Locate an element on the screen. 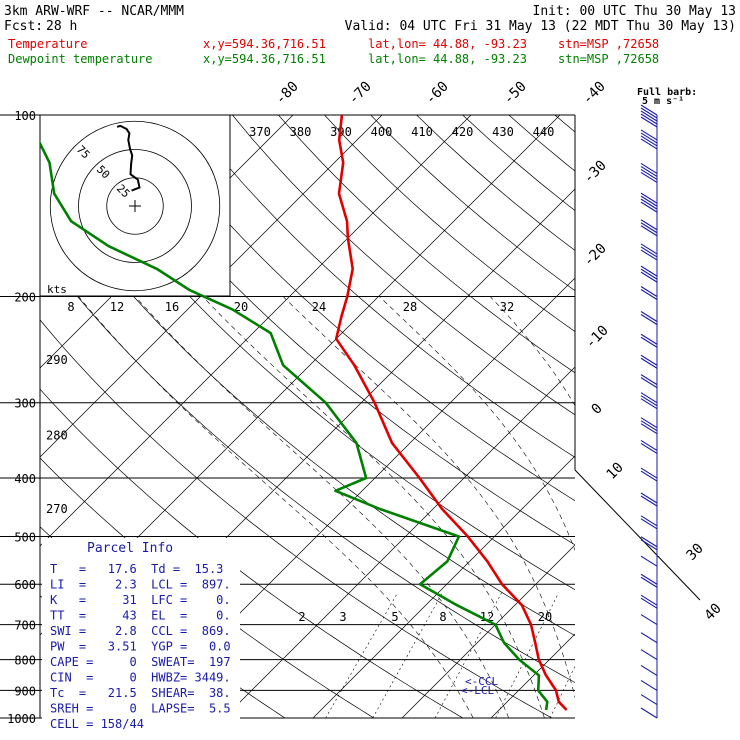  parcel-info-row: TT = 43 EL = 0. is located at coordinates (140, 616).